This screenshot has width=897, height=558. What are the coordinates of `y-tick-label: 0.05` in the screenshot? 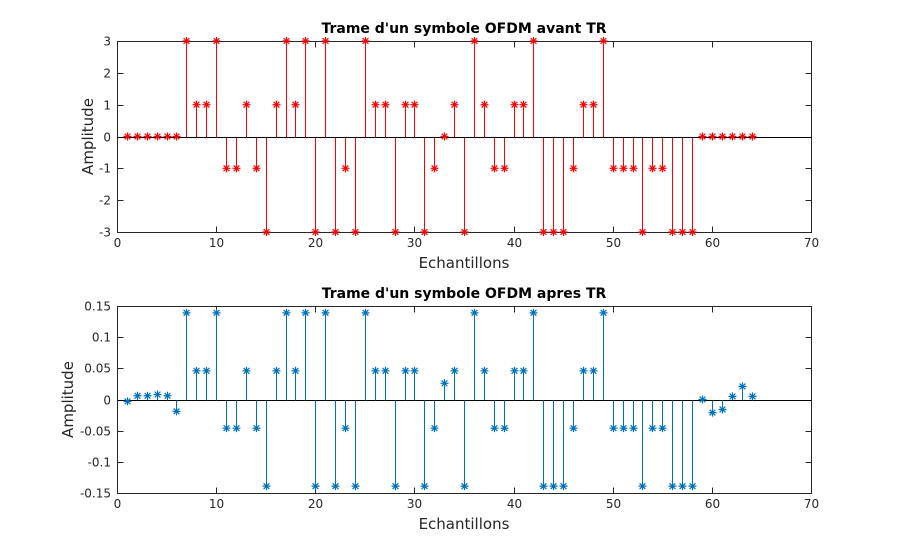 It's located at (97, 369).